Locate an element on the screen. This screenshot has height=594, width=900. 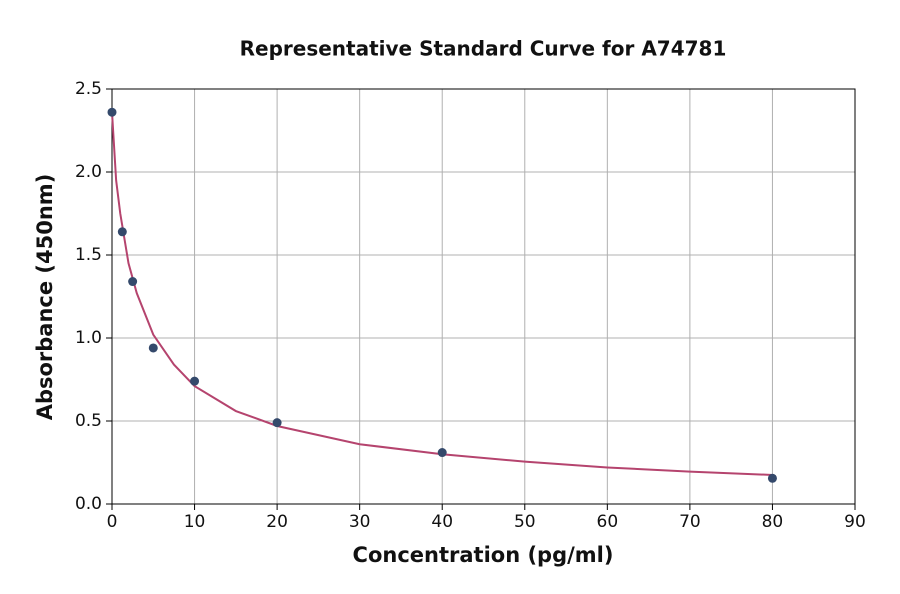
y-tick-label: 0.0 is located at coordinates (88, 504).